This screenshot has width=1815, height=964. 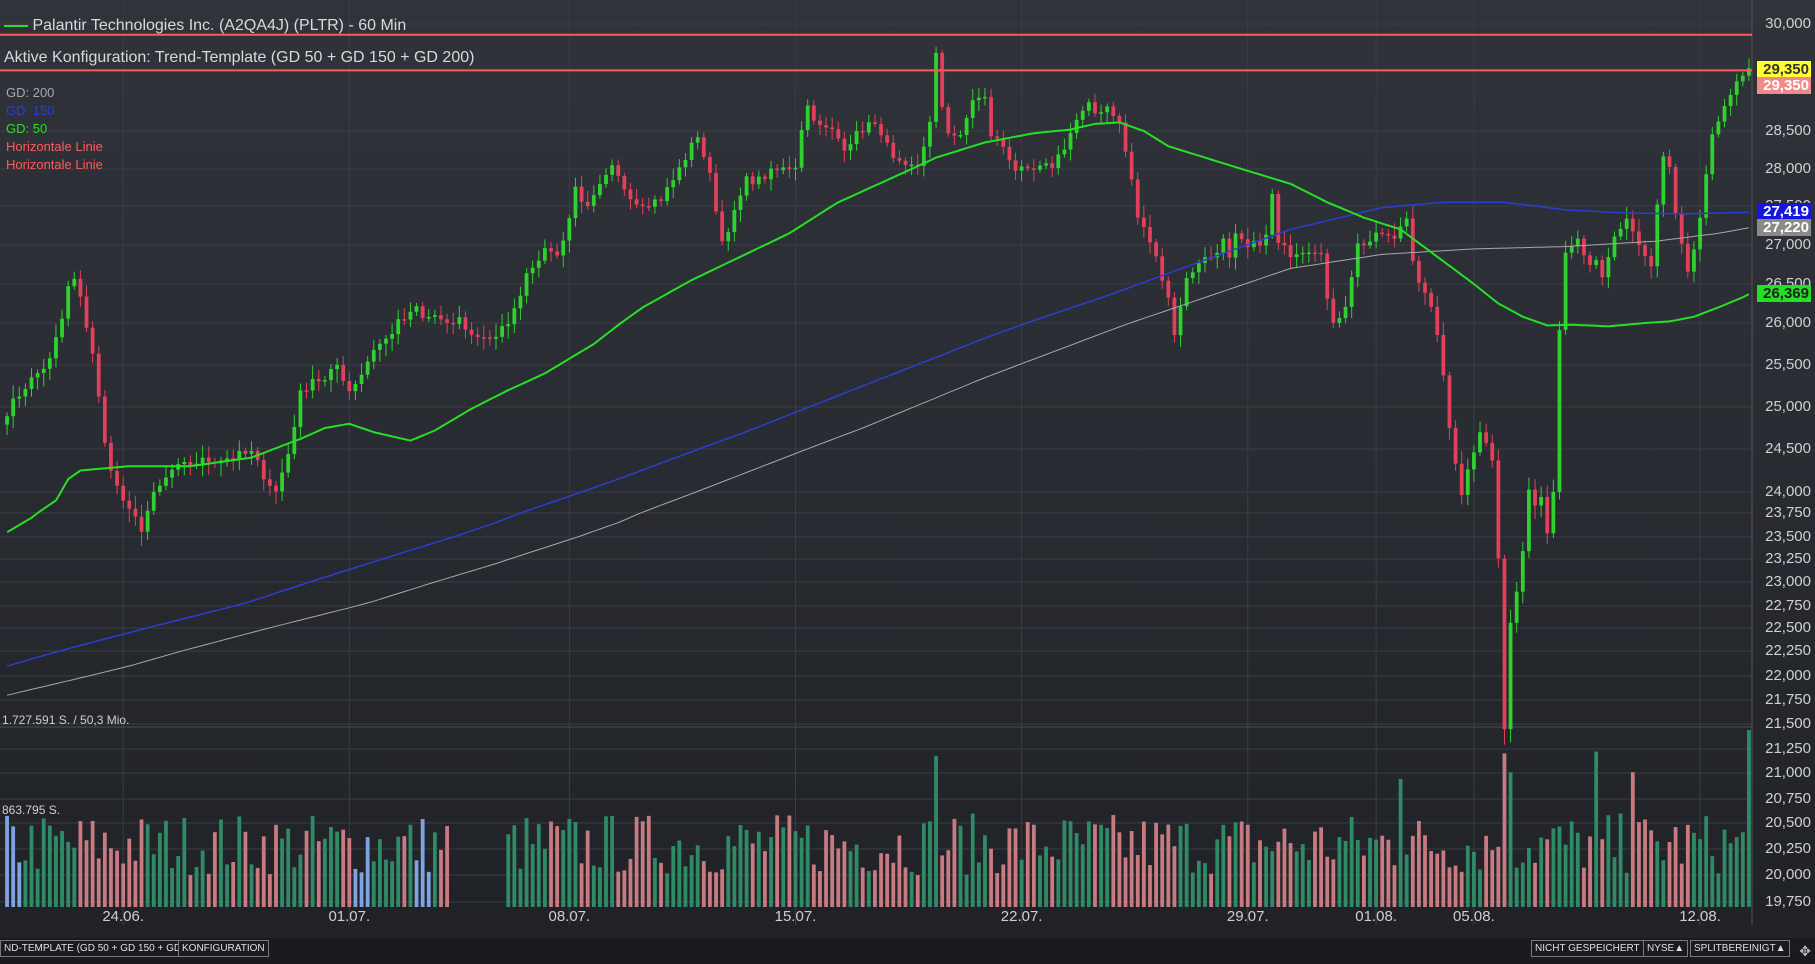 I want to click on y-tick-label: 24,000, so click(x=1788, y=491).